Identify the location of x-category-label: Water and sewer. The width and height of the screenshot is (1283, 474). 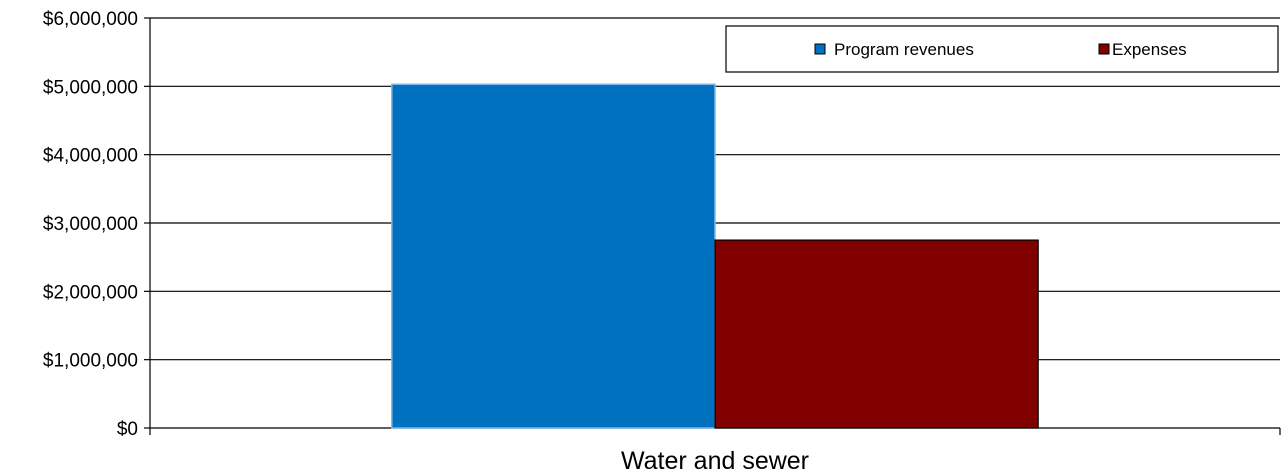
(715, 460).